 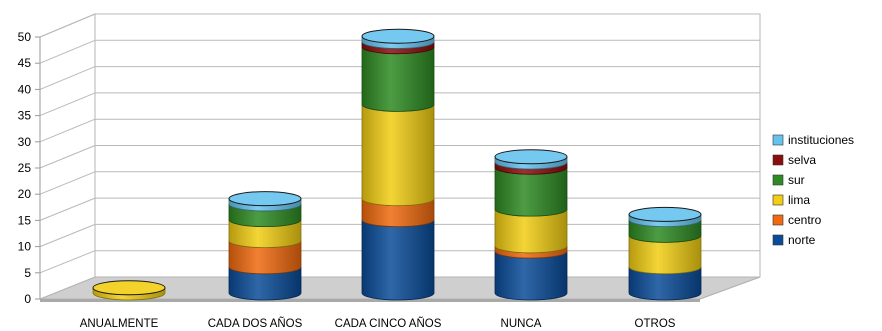 I want to click on legend-label-centro: centro, so click(x=805, y=220).